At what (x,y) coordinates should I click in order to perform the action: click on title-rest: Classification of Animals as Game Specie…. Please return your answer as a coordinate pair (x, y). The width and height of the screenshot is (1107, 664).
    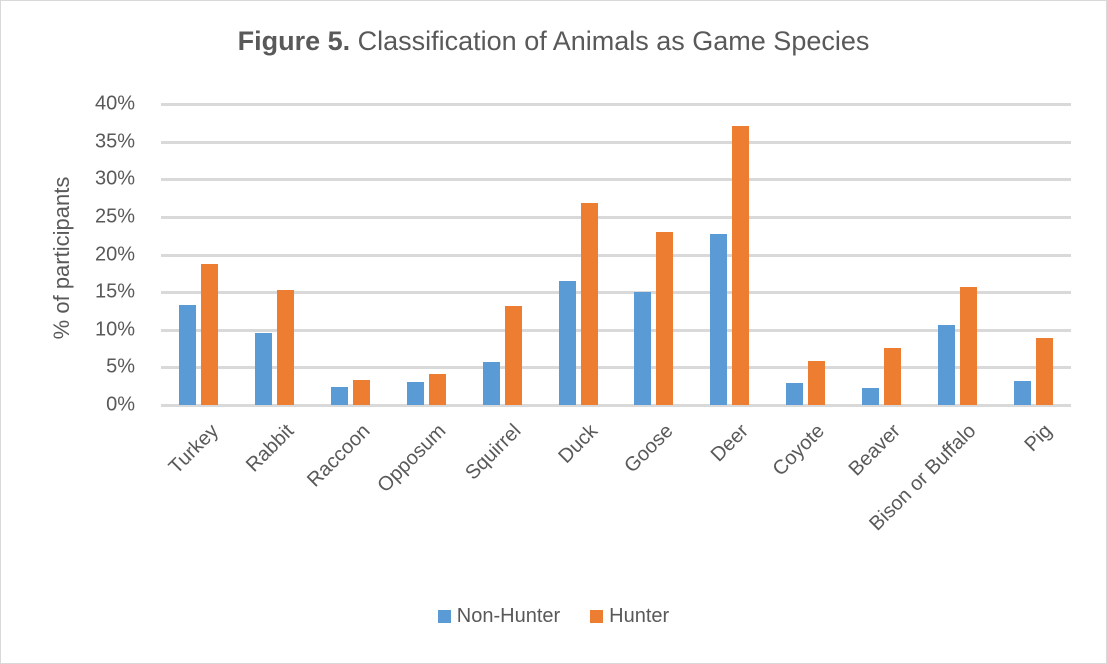
    Looking at the image, I should click on (610, 41).